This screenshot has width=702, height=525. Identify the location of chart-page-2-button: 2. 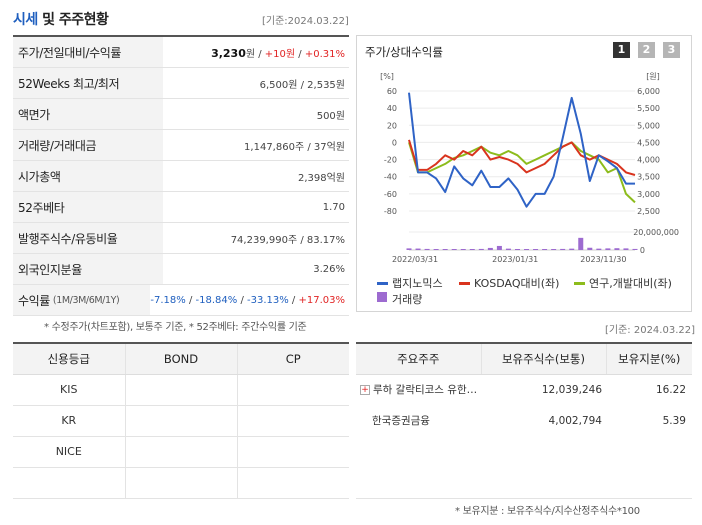
(646, 50).